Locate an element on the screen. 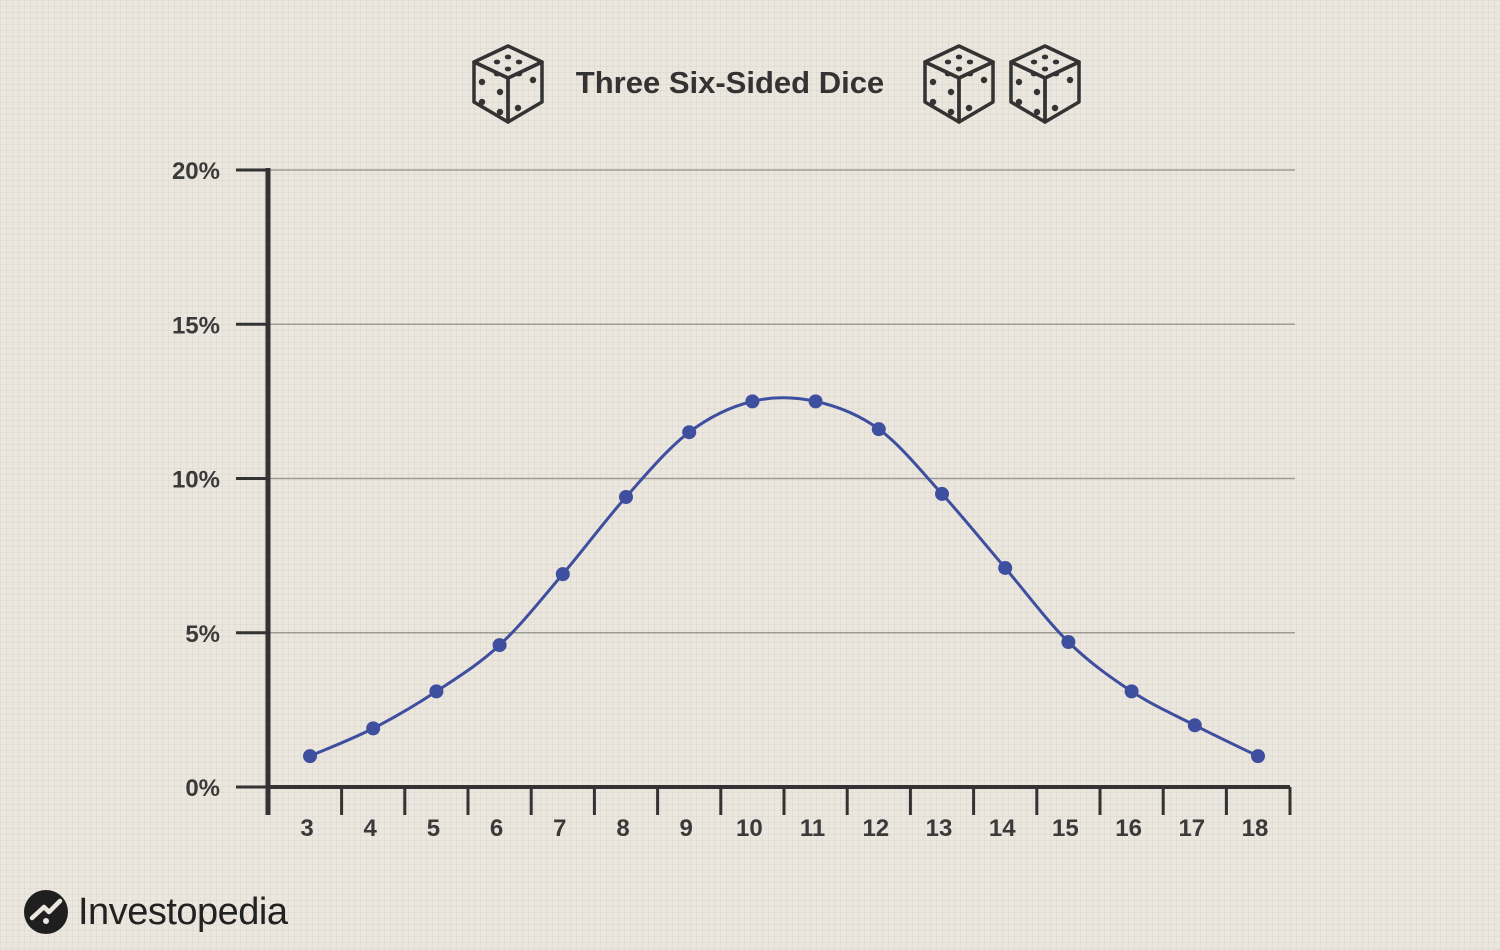 Image resolution: width=1500 pixels, height=950 pixels. x-tick-label: 9 is located at coordinates (686, 828).